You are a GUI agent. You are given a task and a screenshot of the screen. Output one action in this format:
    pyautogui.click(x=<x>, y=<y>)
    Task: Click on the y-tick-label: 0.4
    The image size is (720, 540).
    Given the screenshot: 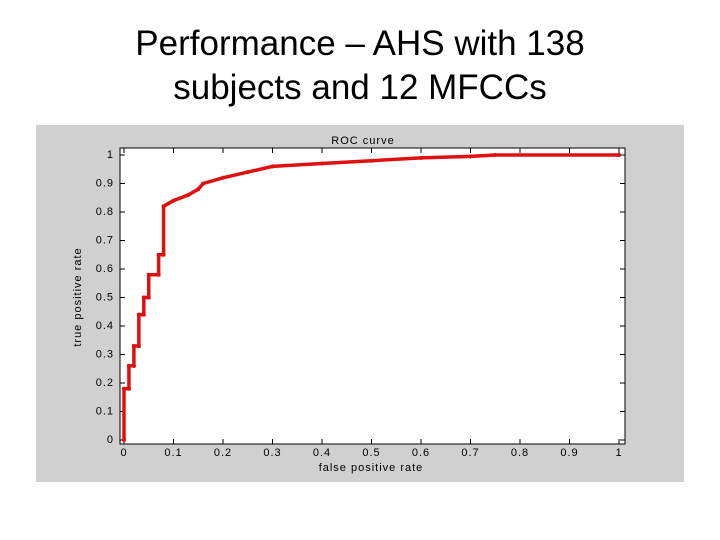 What is the action you would take?
    pyautogui.click(x=105, y=326)
    